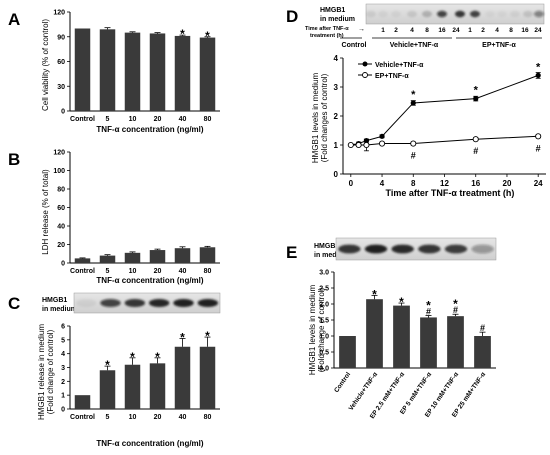  I want to click on panel-c-plot: 0 1 2 3 4 5 6 Control * 5 * 10 * 20 * 40 * 80, so click(140, 372).